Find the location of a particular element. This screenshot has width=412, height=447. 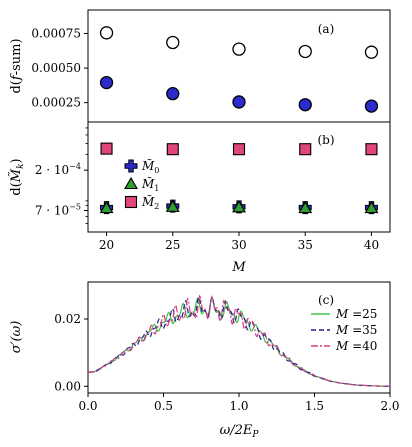

panel-b-y-tick-label: 2 · 10⁻⁴ is located at coordinates (58, 169).